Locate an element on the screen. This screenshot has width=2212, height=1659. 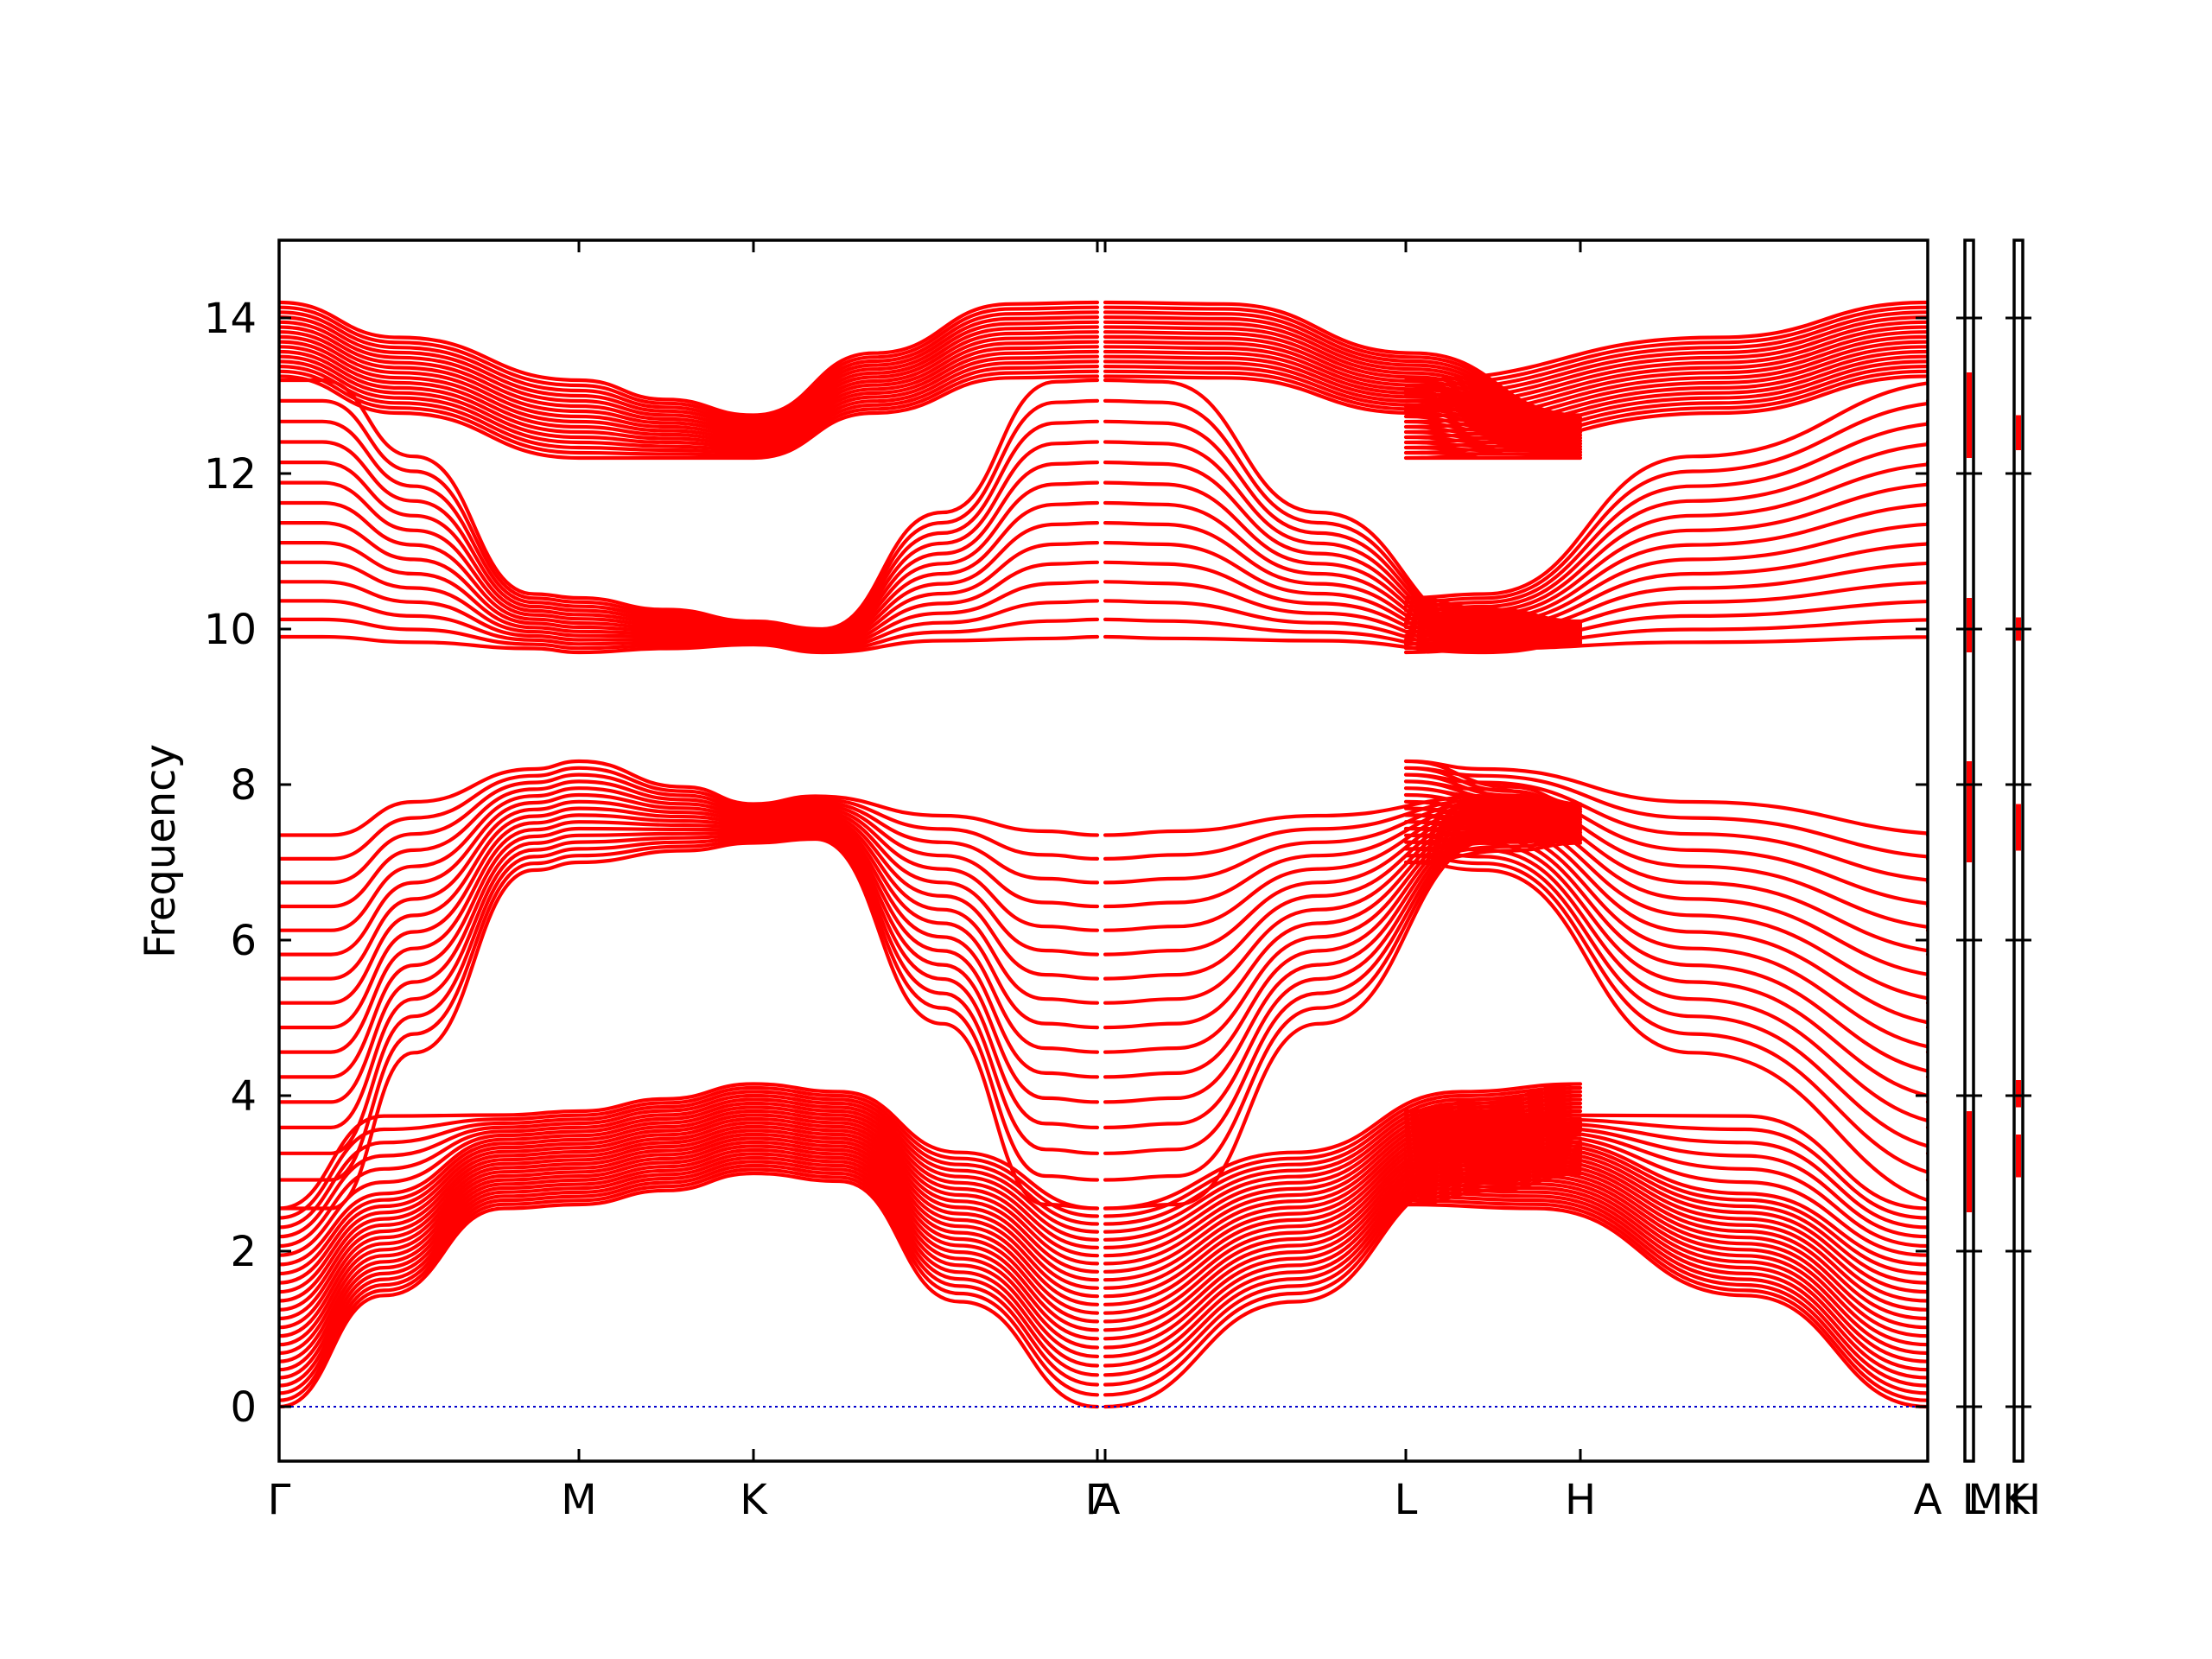
y-tick-label: 6 is located at coordinates (243, 941).